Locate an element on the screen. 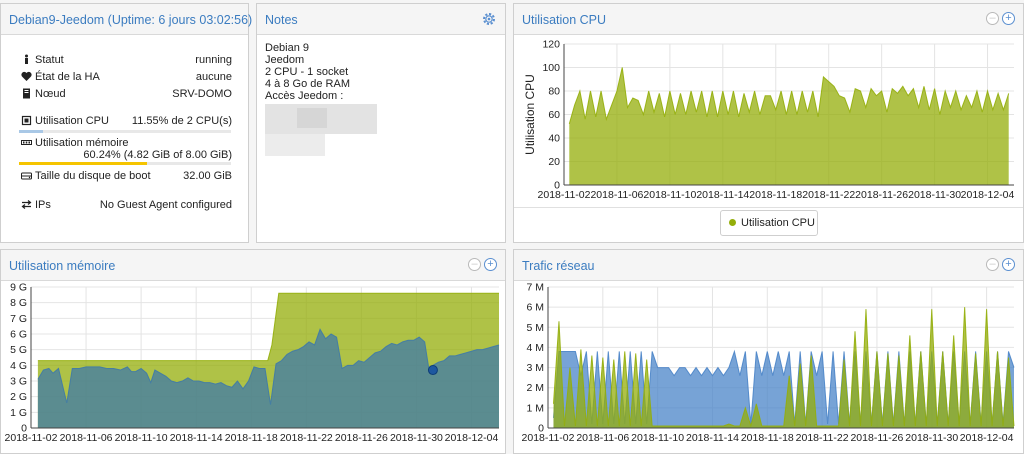  notes-line-3: 2 CPU - 1 socket is located at coordinates (307, 72).